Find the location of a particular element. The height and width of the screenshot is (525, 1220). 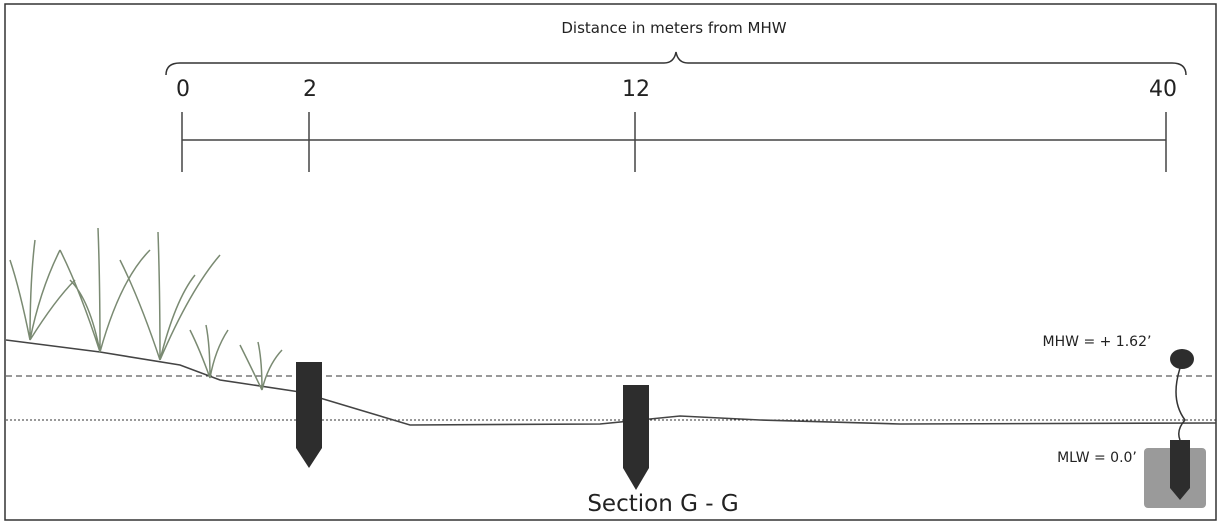

scale-tick-label: 2 is located at coordinates (310, 89).